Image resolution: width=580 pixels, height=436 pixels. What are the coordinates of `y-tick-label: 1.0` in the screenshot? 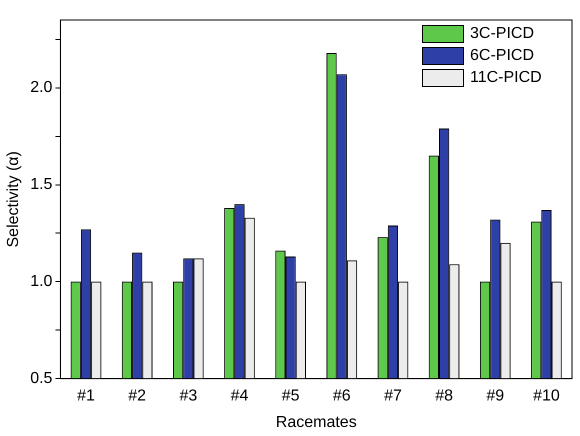 It's located at (41, 281).